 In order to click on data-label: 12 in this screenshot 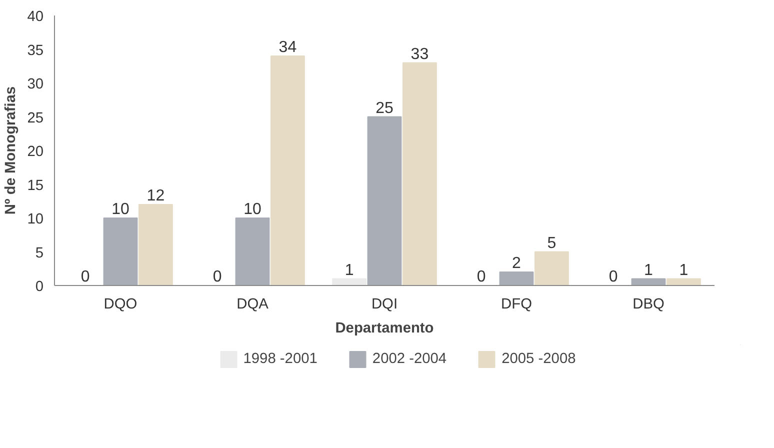, I will do `click(155, 196)`.